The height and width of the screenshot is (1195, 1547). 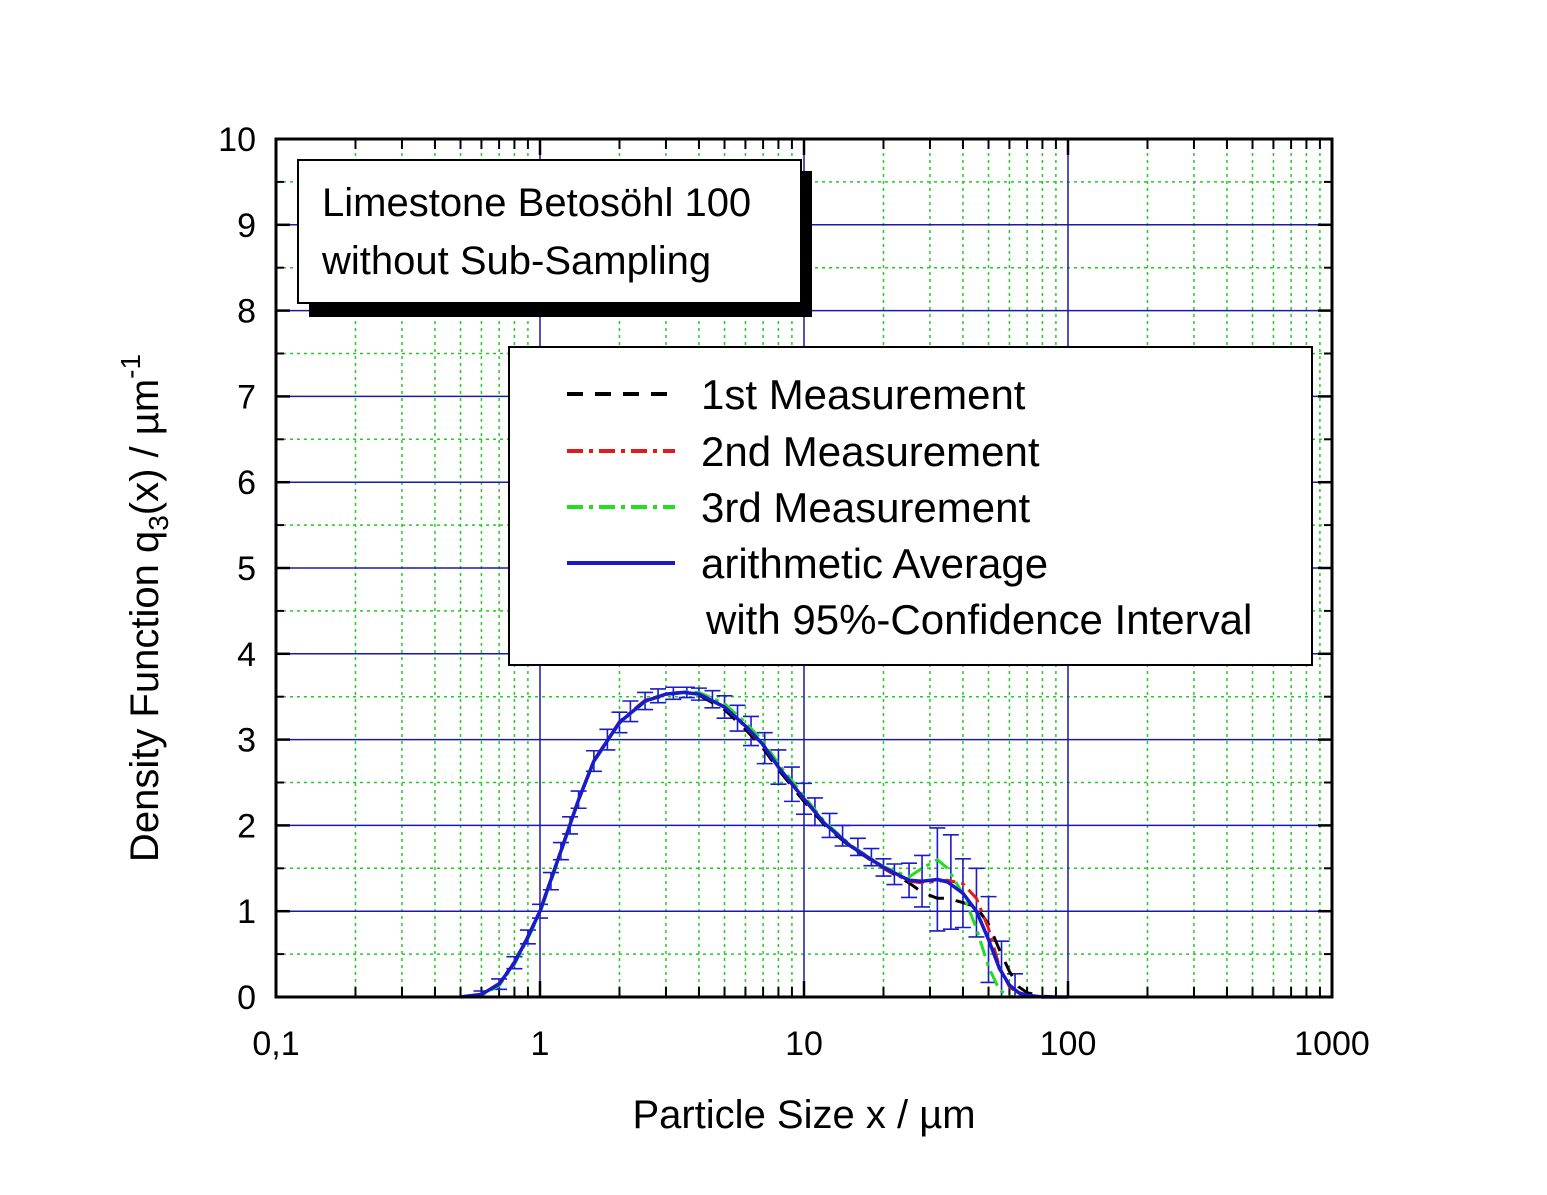 What do you see at coordinates (246, 912) in the screenshot?
I see `y-tick-label: 1` at bounding box center [246, 912].